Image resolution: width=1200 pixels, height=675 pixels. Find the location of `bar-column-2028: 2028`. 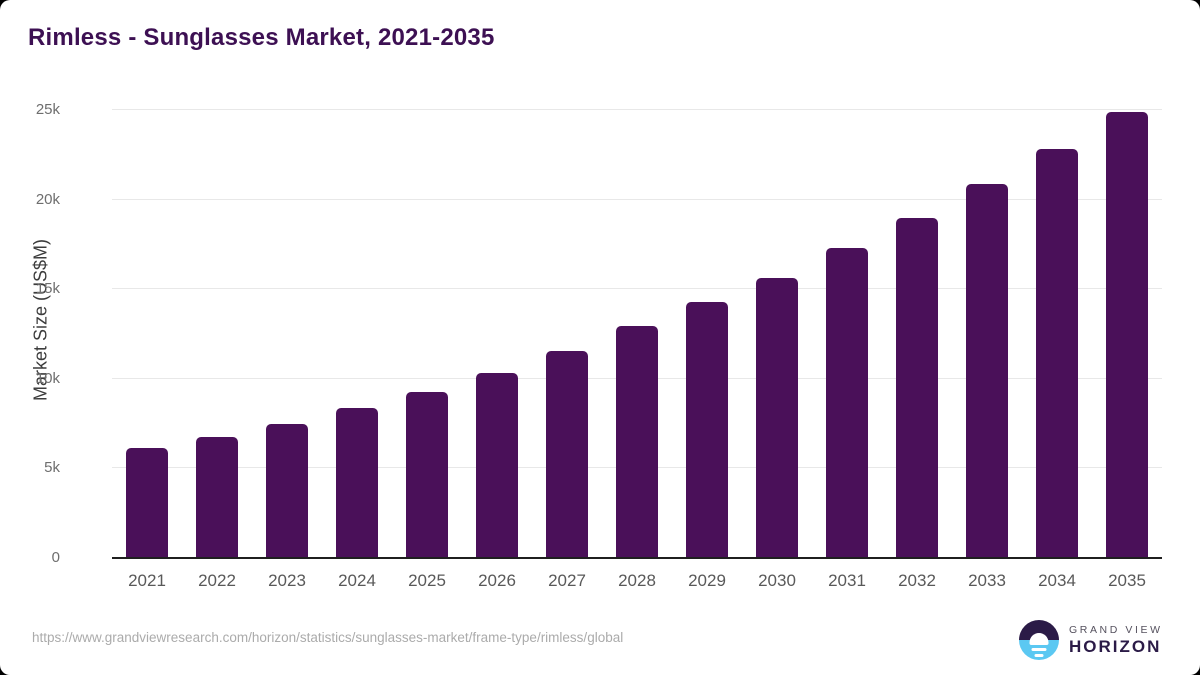

bar-column-2028: 2028 is located at coordinates (637, 350).